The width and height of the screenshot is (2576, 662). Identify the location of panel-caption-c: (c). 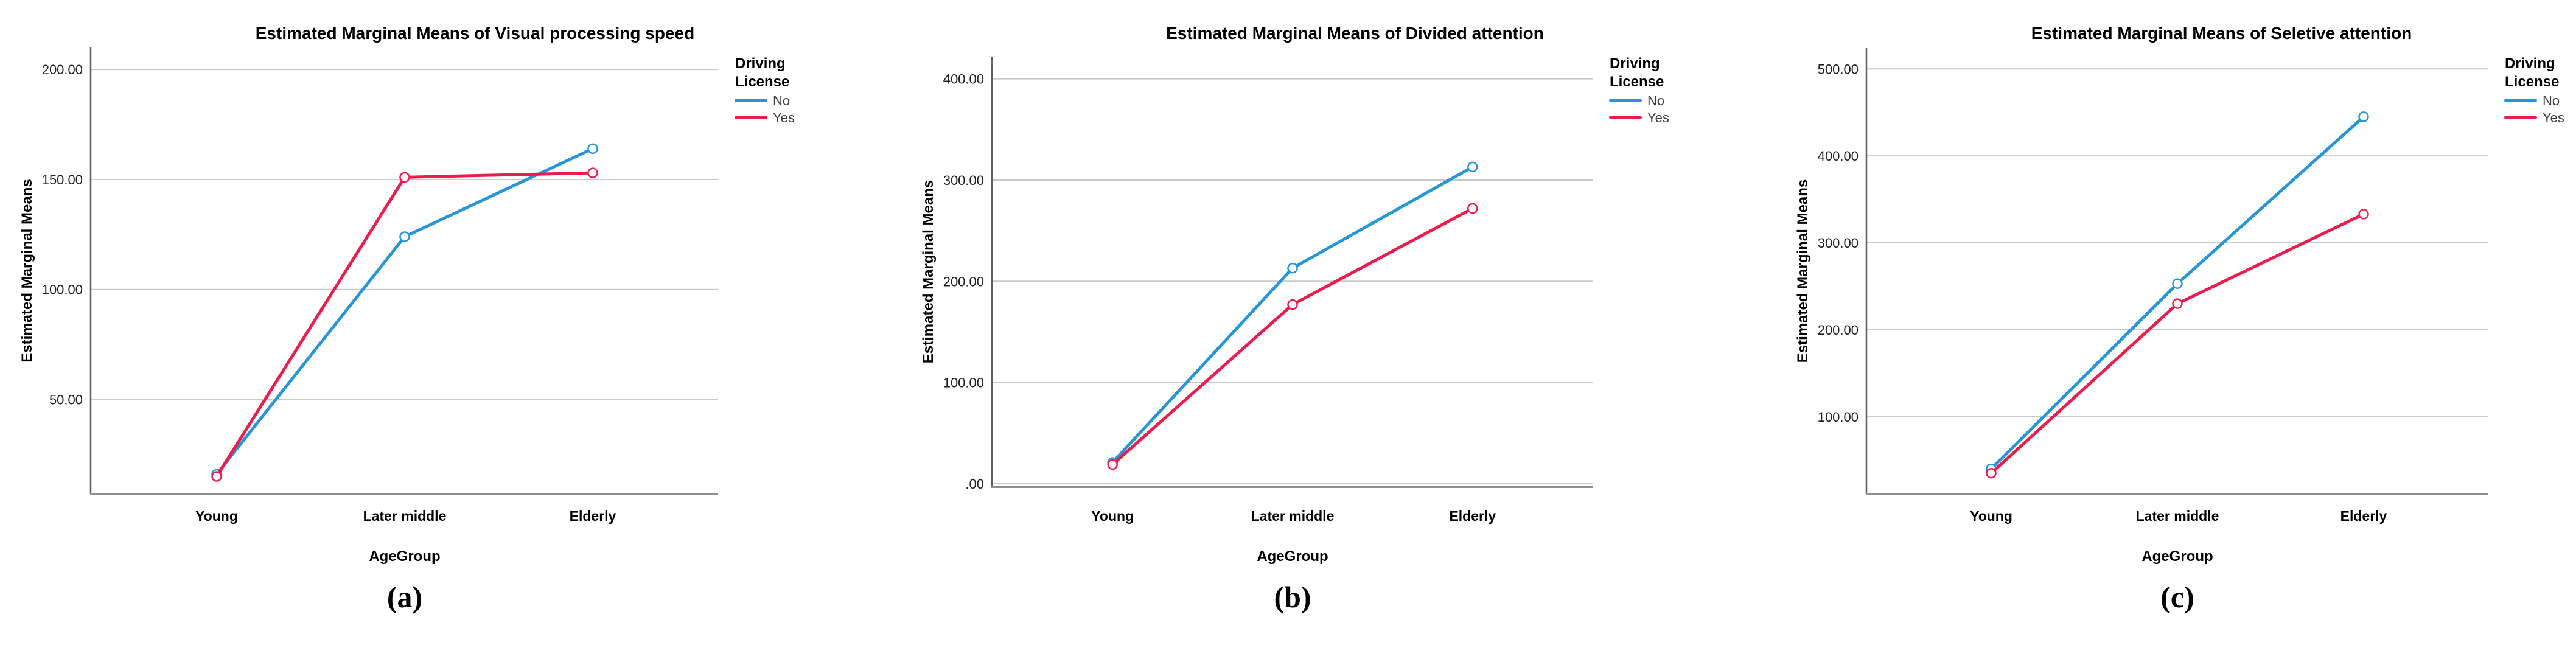
(2177, 597).